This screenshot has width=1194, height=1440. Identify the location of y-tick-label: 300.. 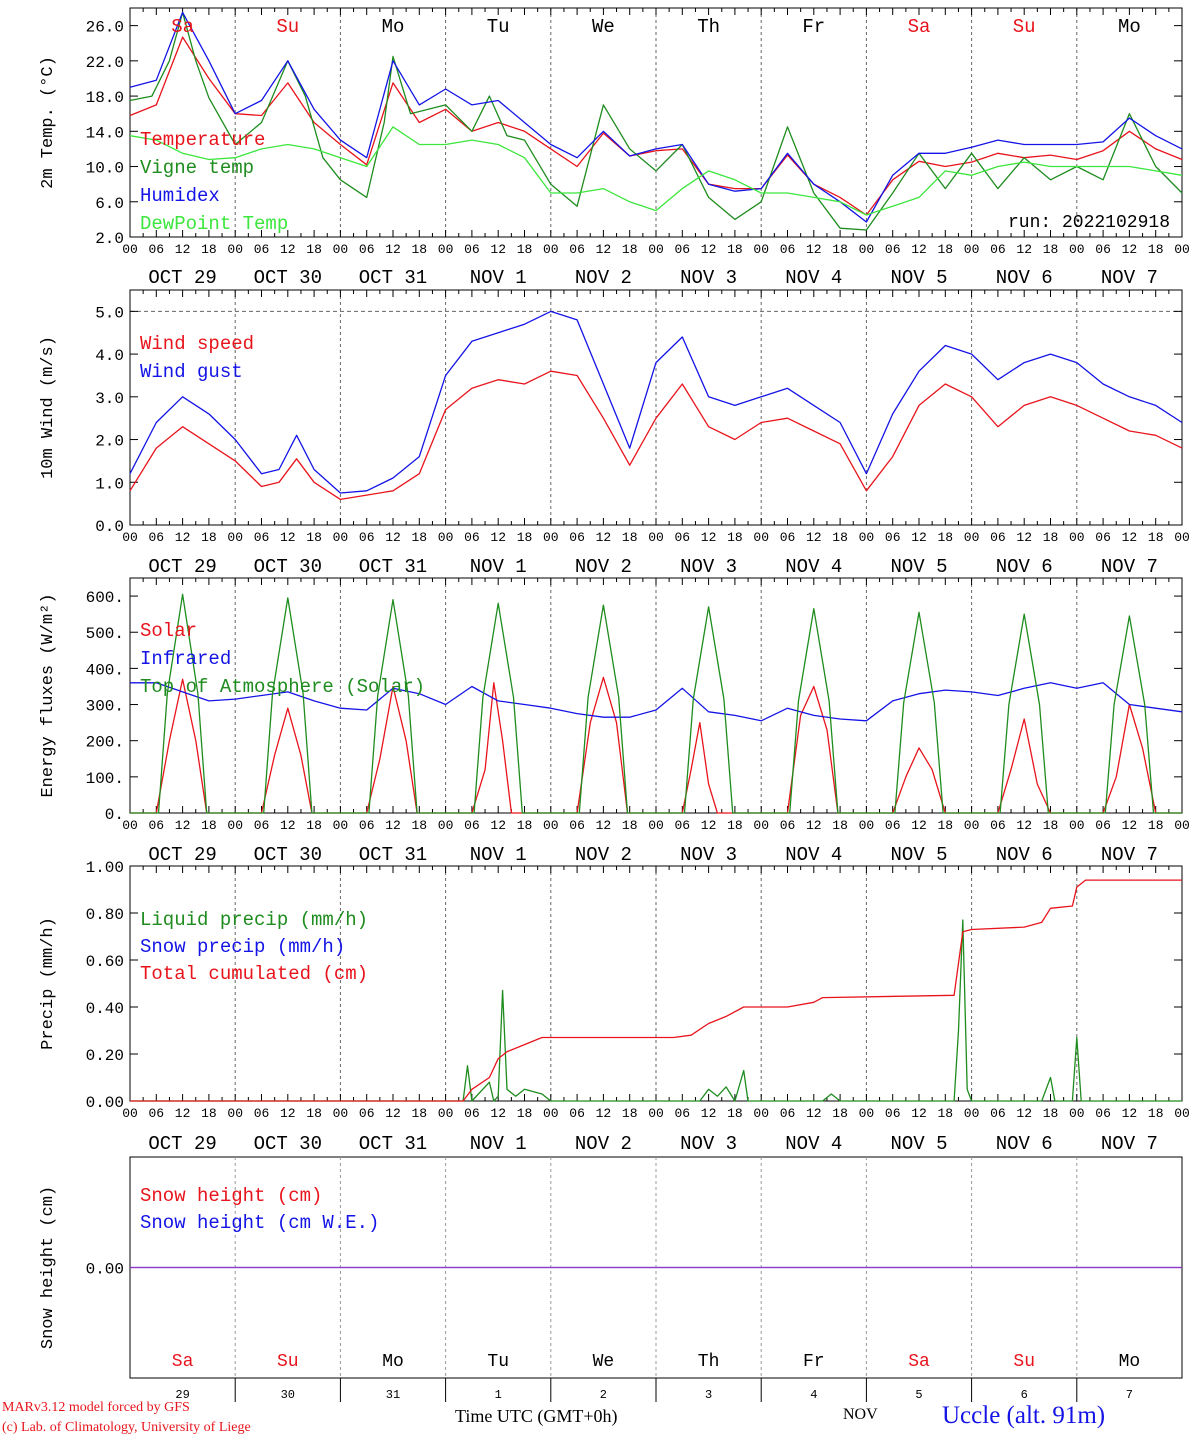
(105, 707).